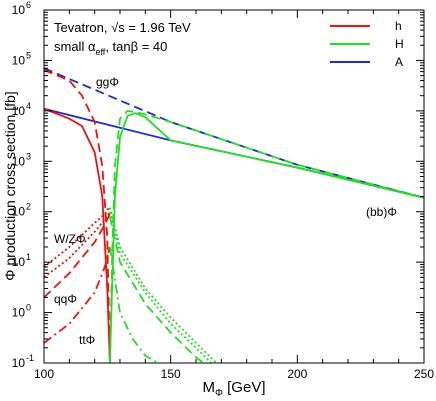 Image resolution: width=436 pixels, height=401 pixels. What do you see at coordinates (28, 308) in the screenshot?
I see `y-tick-label-exp: 0` at bounding box center [28, 308].